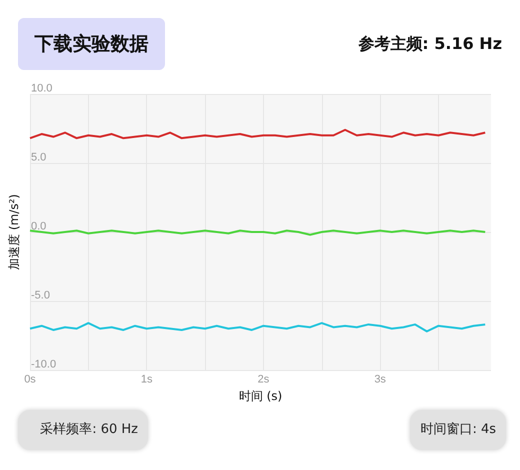  What do you see at coordinates (147, 380) in the screenshot?
I see `x-tick-label: 1s` at bounding box center [147, 380].